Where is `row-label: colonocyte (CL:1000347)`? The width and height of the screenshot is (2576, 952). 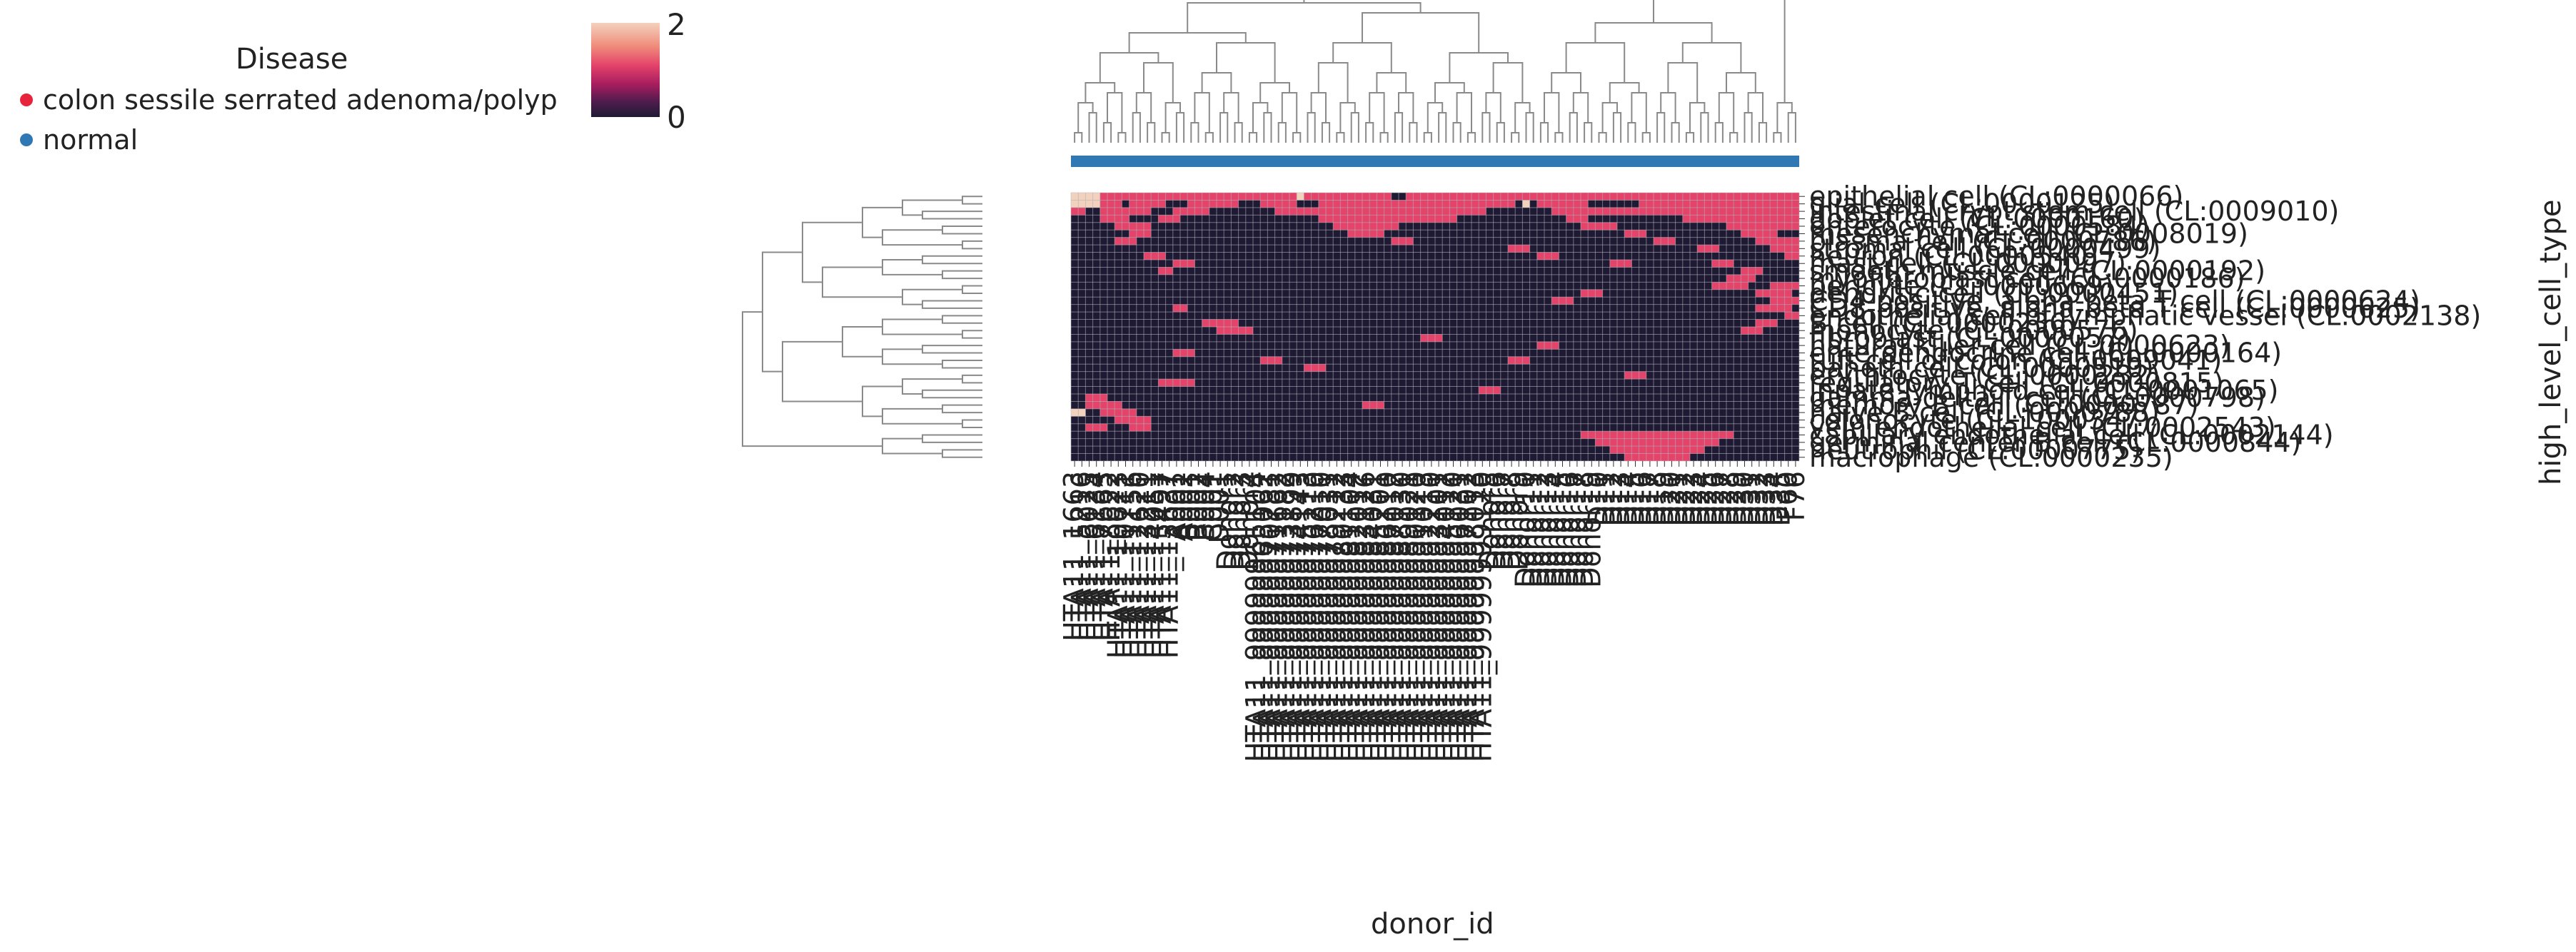
row-label: colonocyte (CL:1000347) is located at coordinates (1980, 420).